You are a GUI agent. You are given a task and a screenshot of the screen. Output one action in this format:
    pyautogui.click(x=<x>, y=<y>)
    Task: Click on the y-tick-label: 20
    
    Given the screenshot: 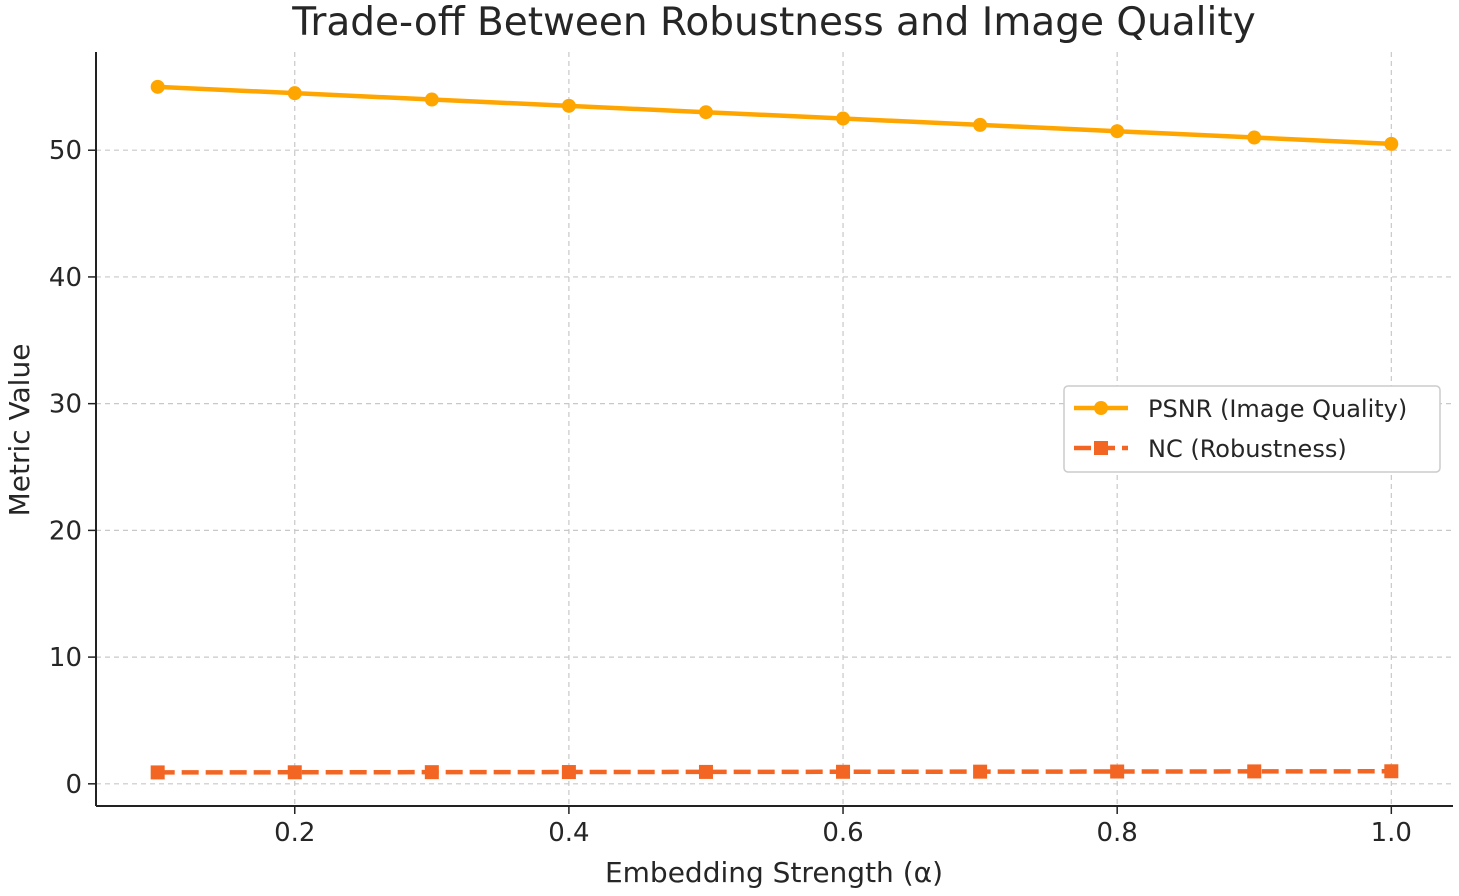 What is the action you would take?
    pyautogui.click(x=65, y=531)
    